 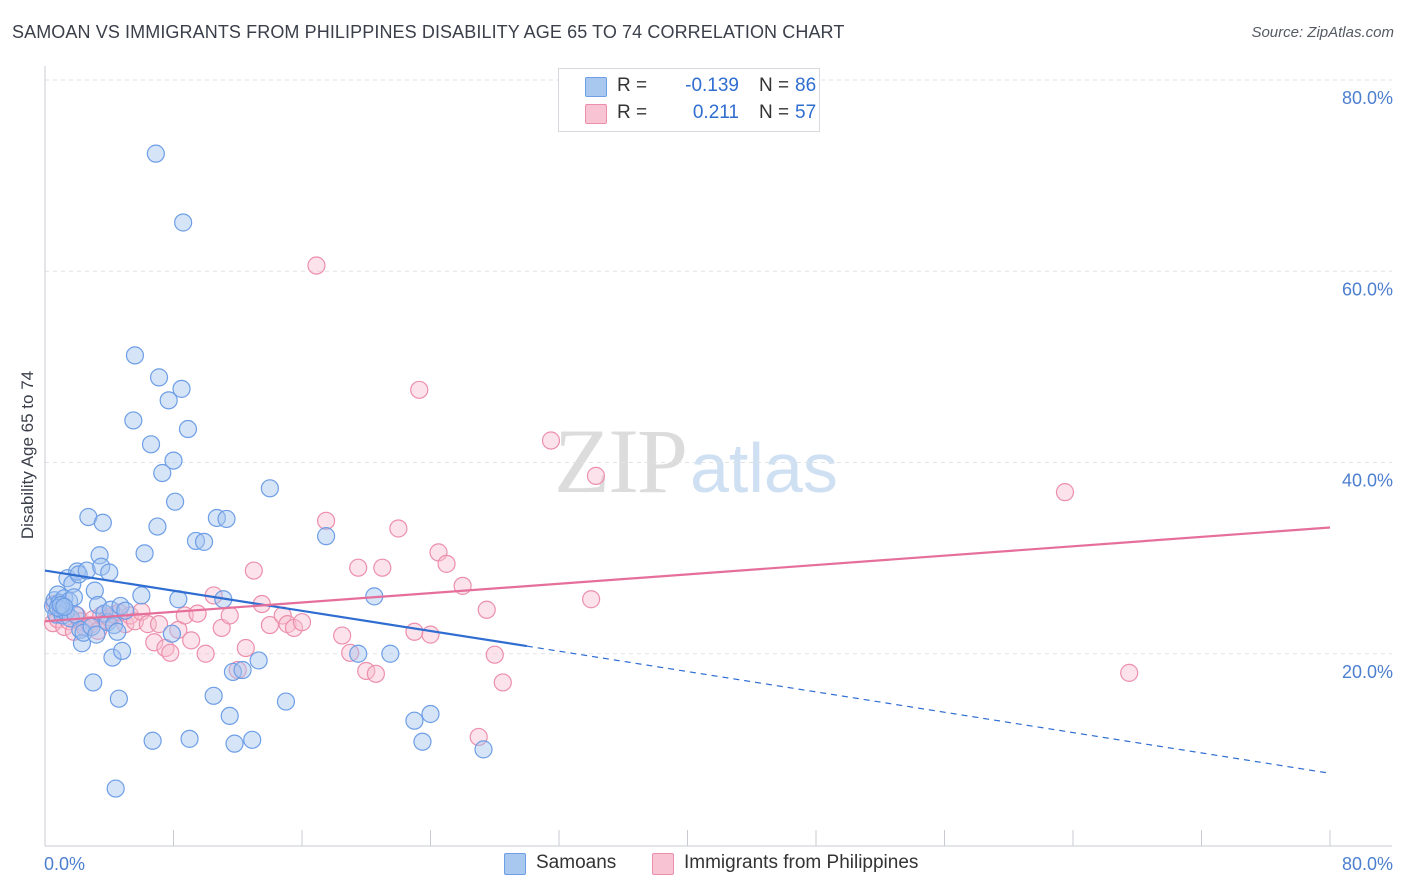 What do you see at coordinates (700, 179) in the screenshot?
I see `legend-row-philippines: R = 0.211 N = 57` at bounding box center [700, 179].